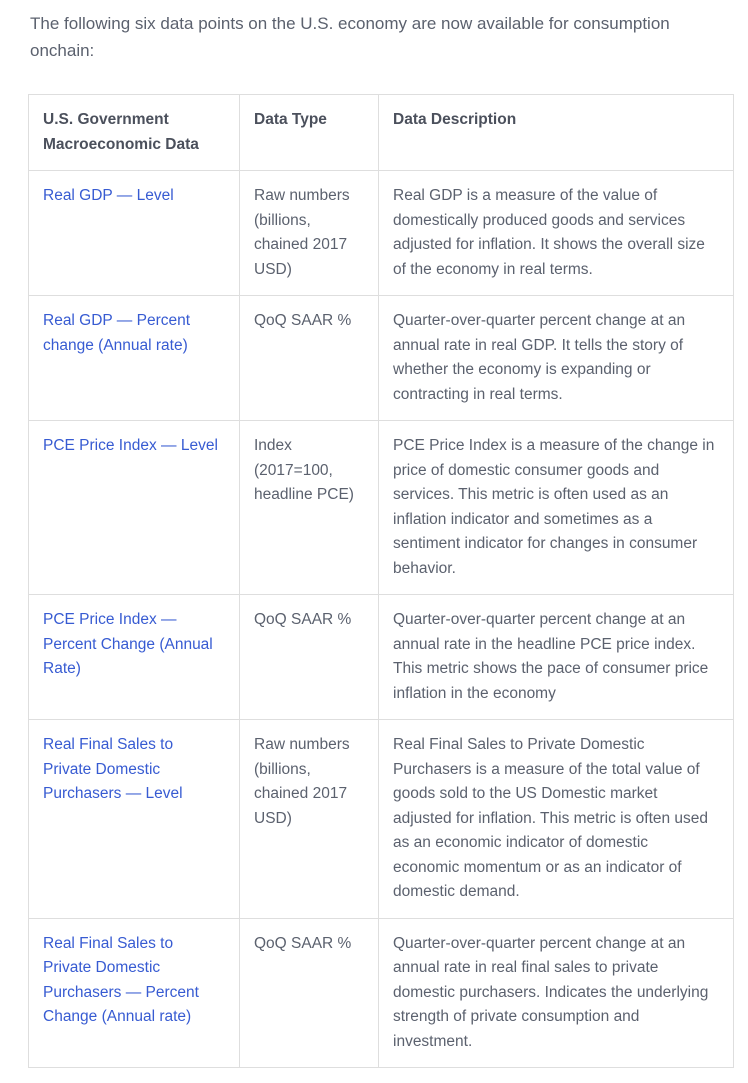 Image resolution: width=748 pixels, height=1083 pixels. I want to click on column-header-macroeconomic-data: U.S. Government Macroeconomic Data, so click(134, 132).